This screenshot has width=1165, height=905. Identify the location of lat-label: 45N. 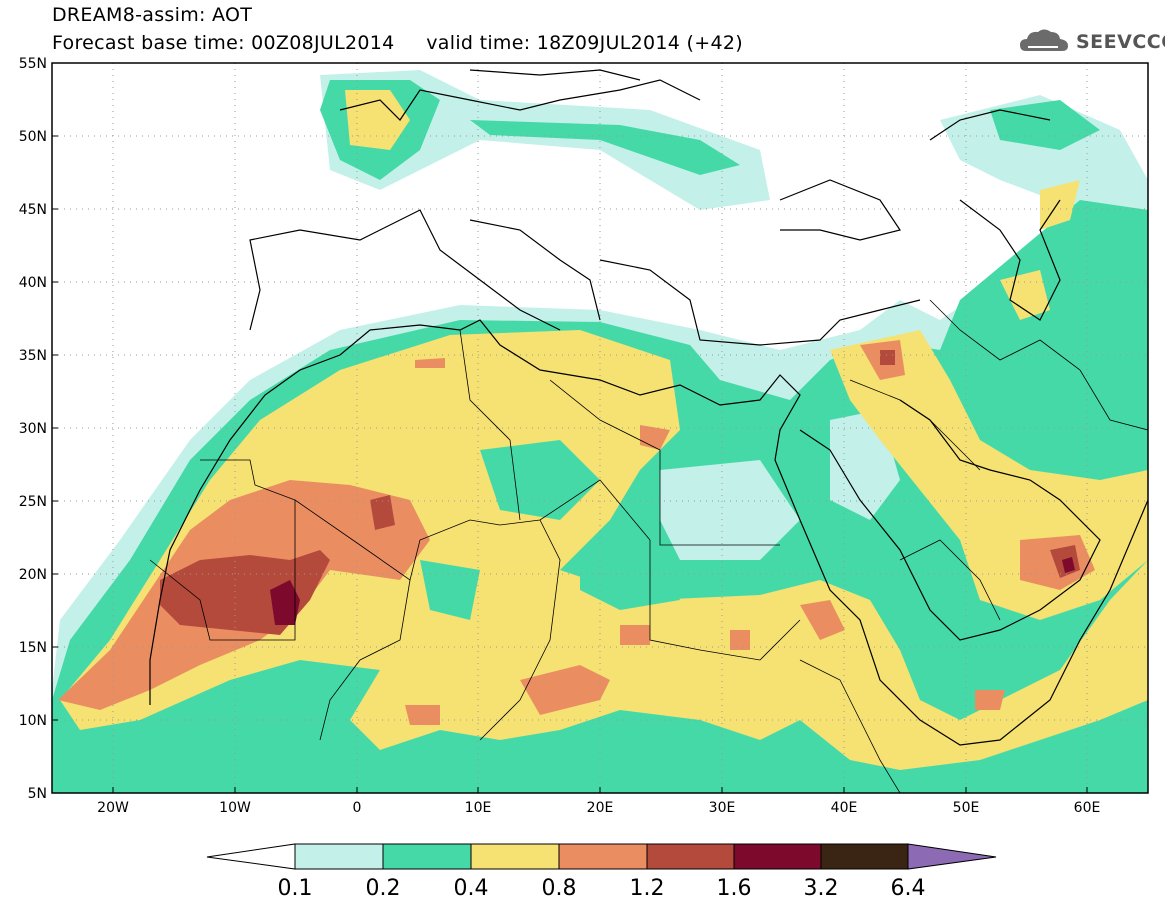
(33, 210).